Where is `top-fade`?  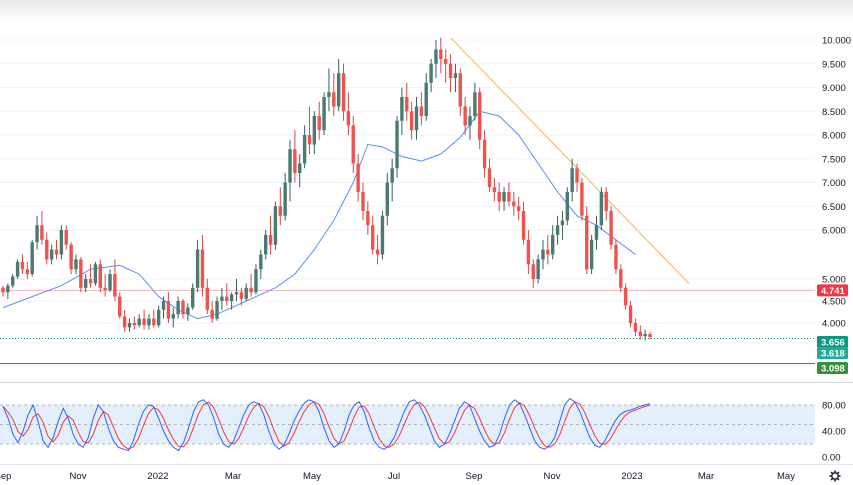
top-fade is located at coordinates (426, 11).